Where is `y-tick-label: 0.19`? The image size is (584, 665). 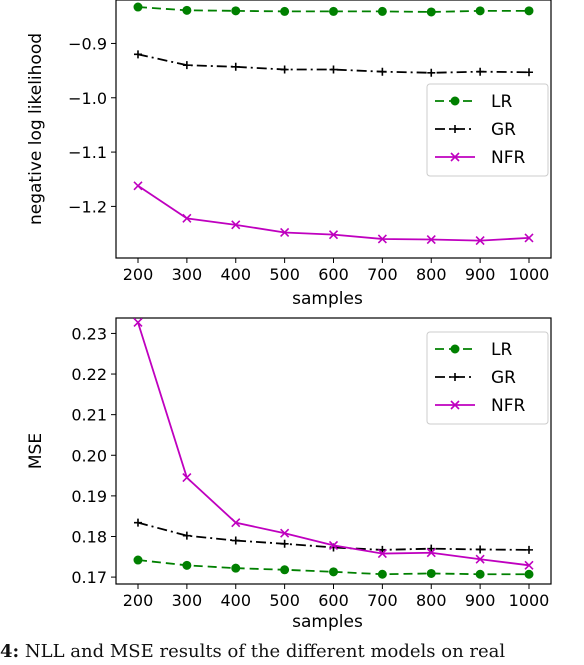 y-tick-label: 0.19 is located at coordinates (89, 496).